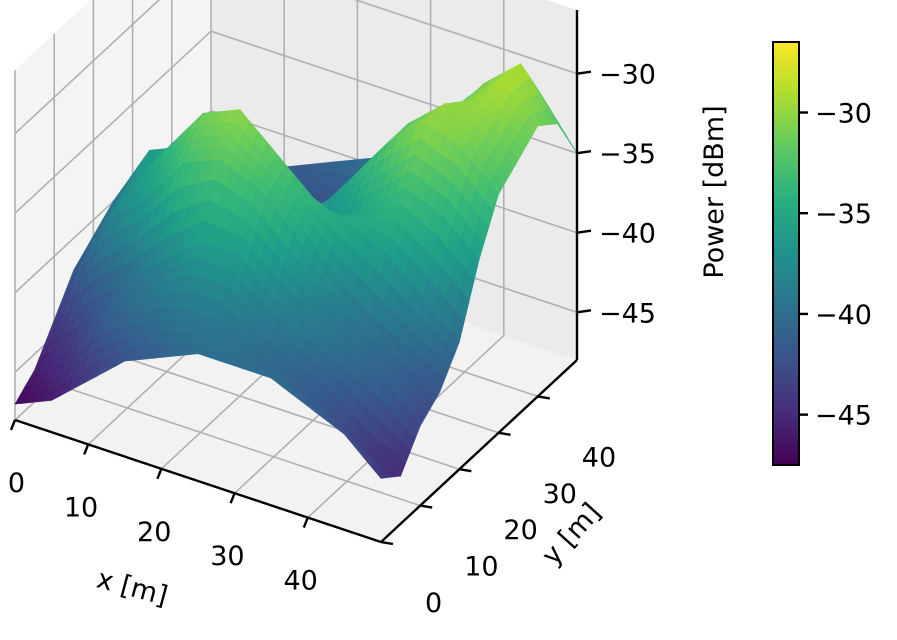 The height and width of the screenshot is (640, 897). Describe the element at coordinates (227, 556) in the screenshot. I see `x-tick-label: 30` at that location.